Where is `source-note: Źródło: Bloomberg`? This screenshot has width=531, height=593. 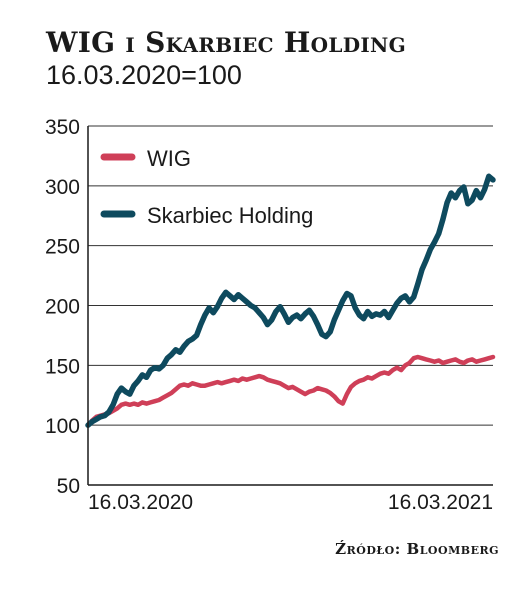 source-note: Źródło: Bloomberg is located at coordinates (417, 549).